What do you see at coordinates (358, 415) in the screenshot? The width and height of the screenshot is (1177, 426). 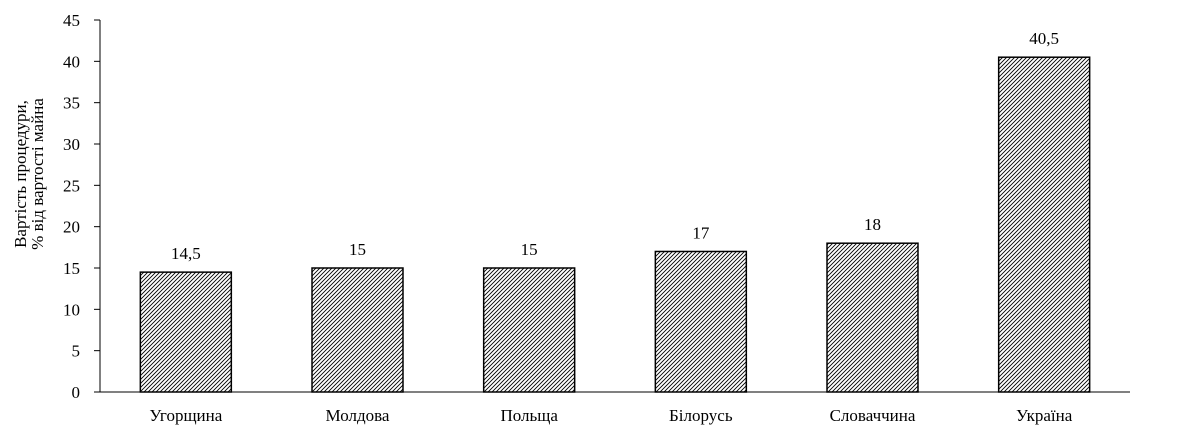 I see `x-category-label: Молдова` at bounding box center [358, 415].